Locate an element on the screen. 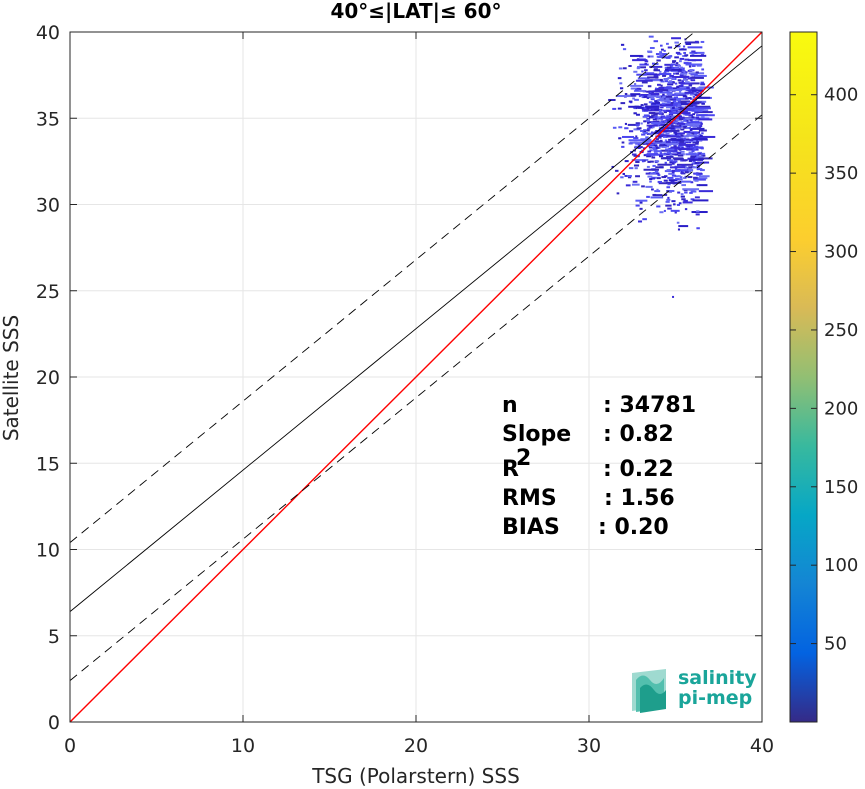 The height and width of the screenshot is (789, 865). logo-line2: pi-mep is located at coordinates (715, 698).